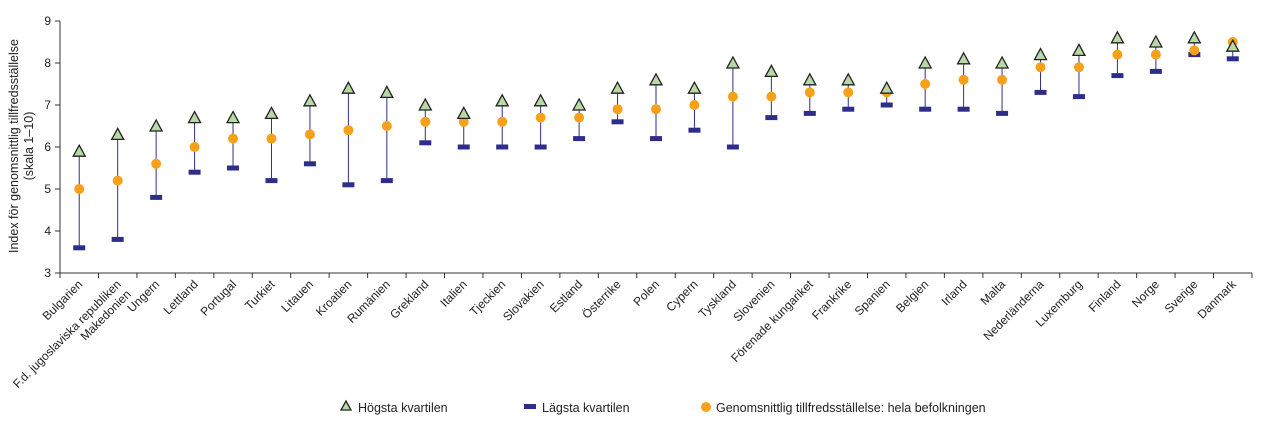 This screenshot has width=1261, height=423. What do you see at coordinates (872, 297) in the screenshot?
I see `x-tick-label: Spanien` at bounding box center [872, 297].